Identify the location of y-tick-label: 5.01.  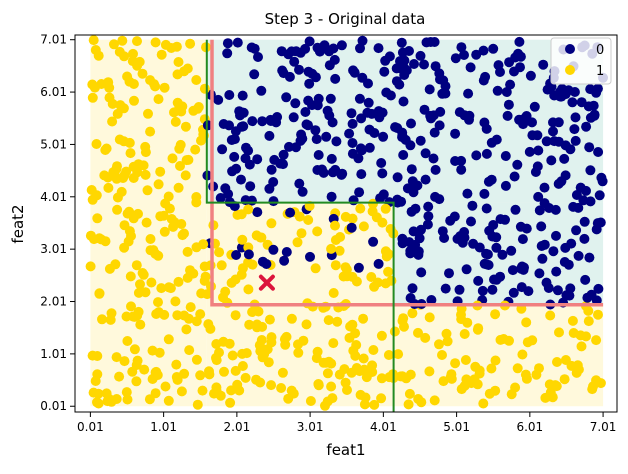
(53, 144).